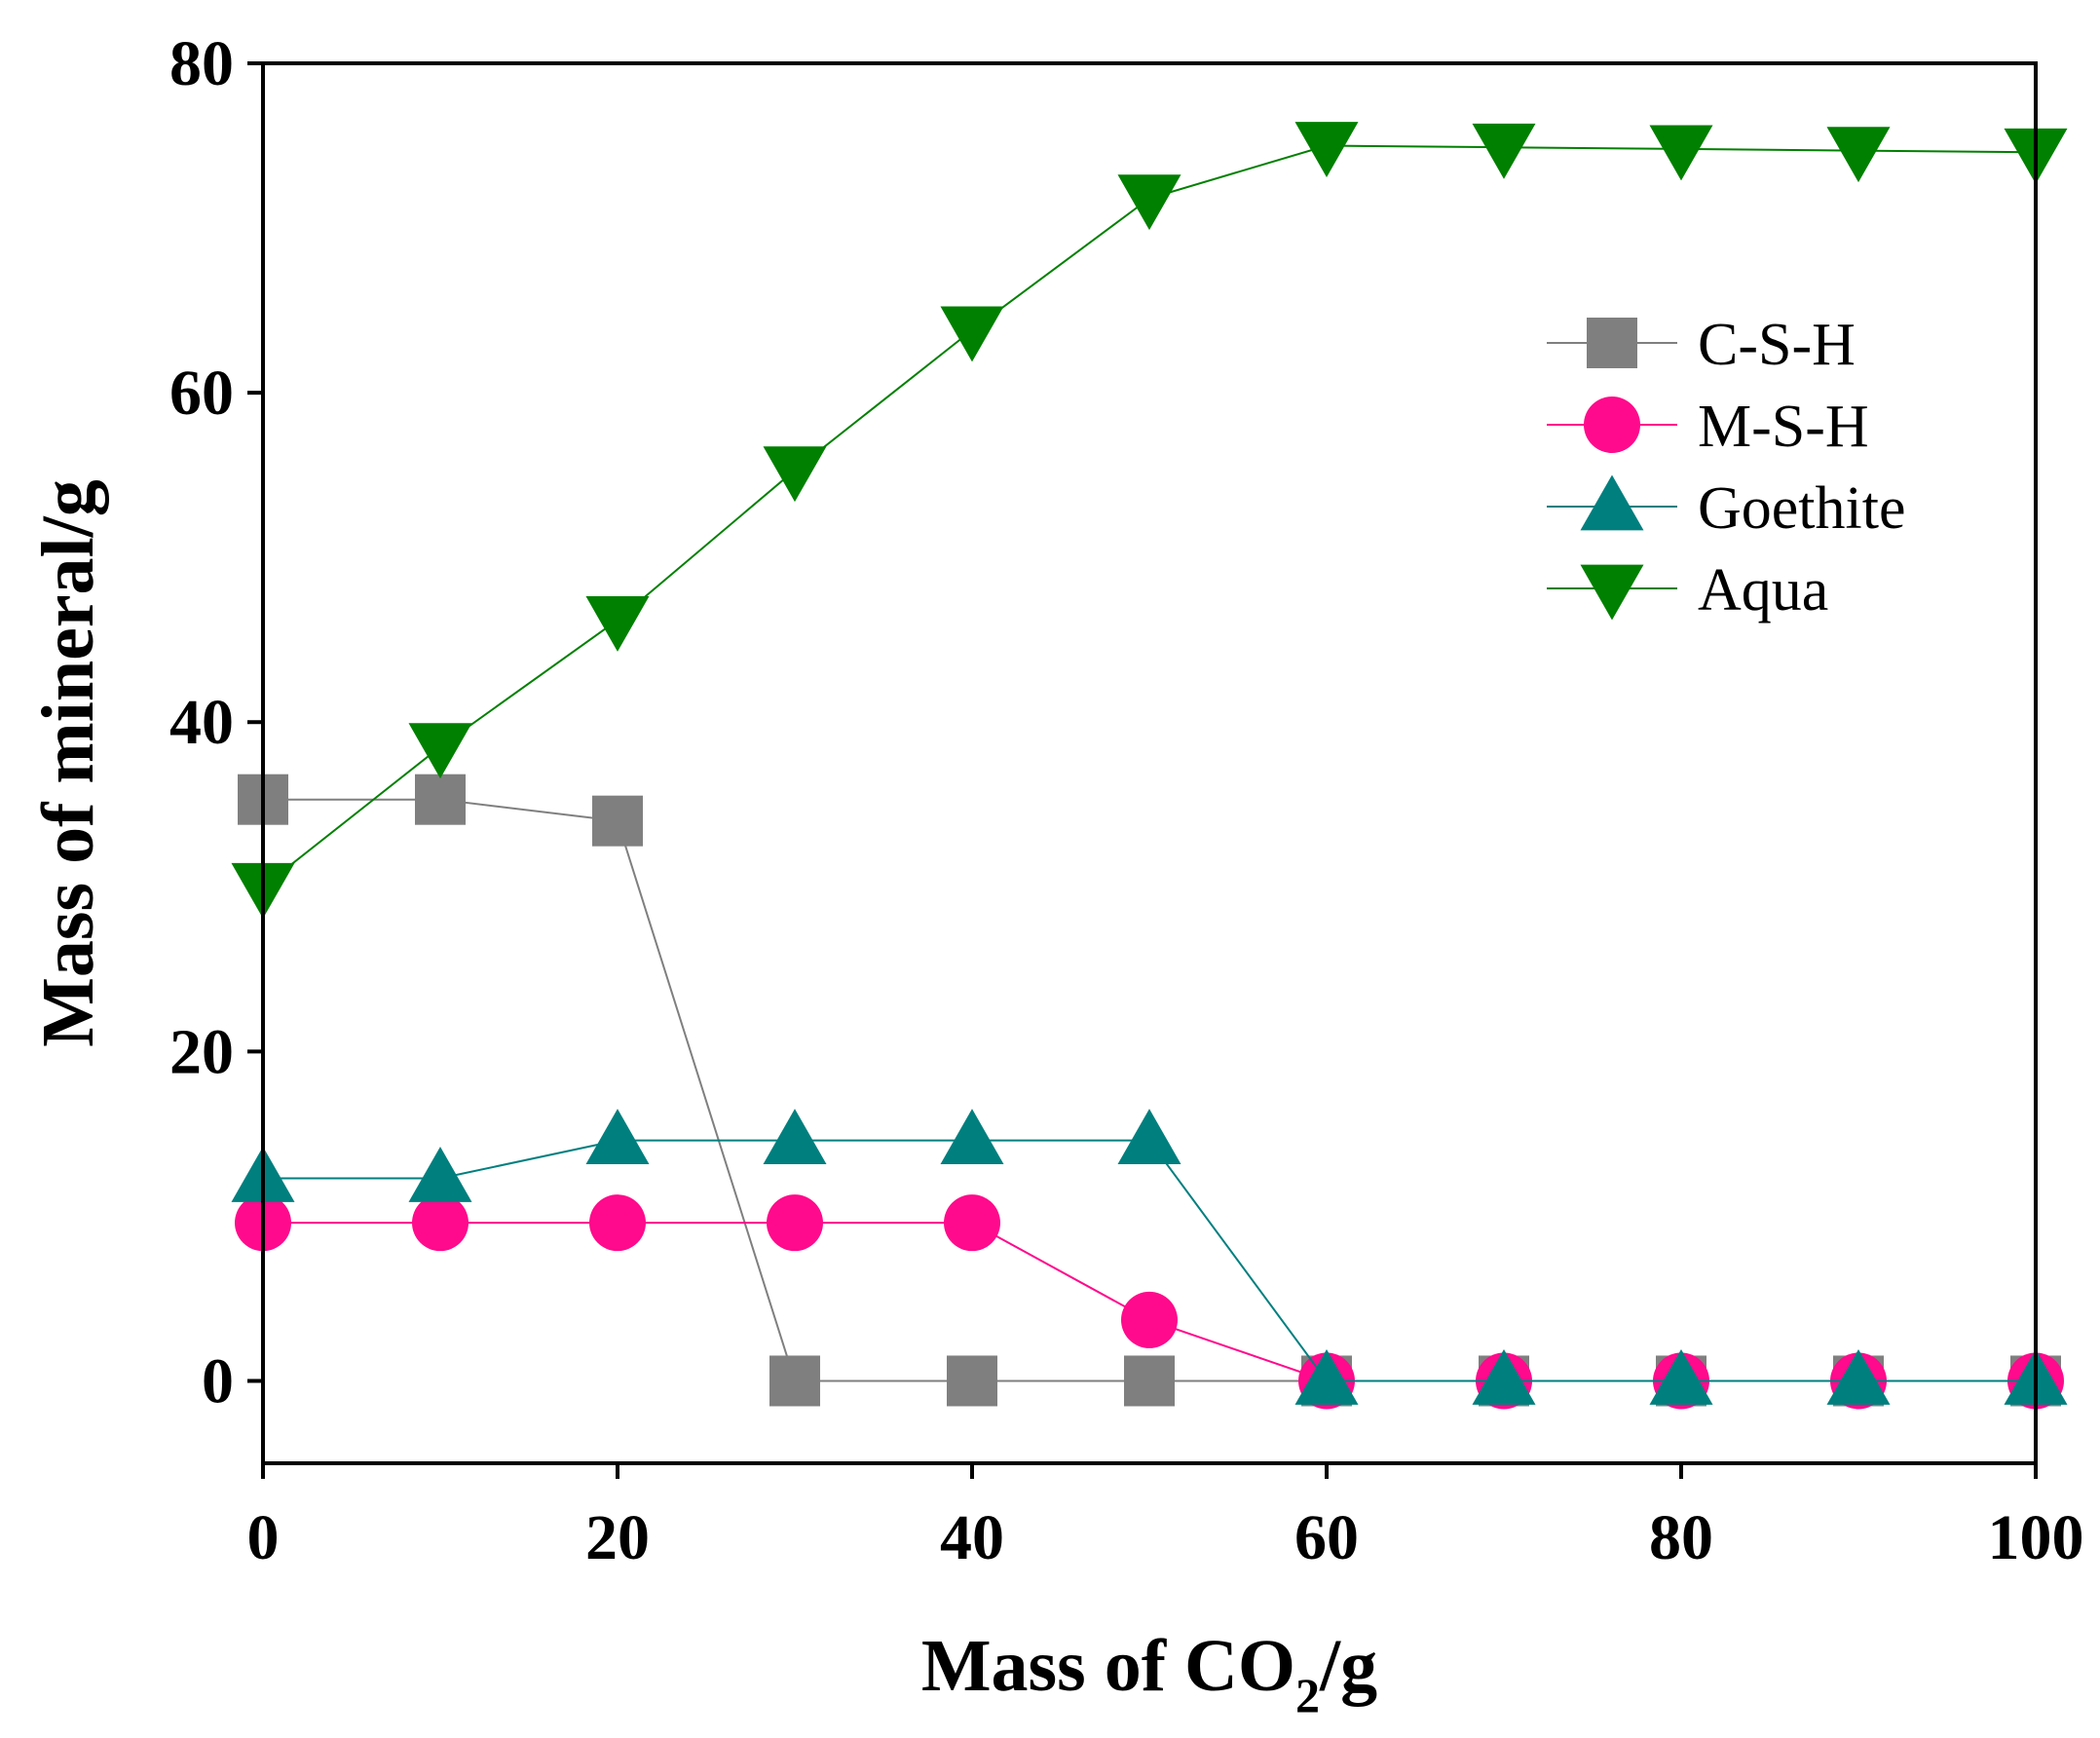 The width and height of the screenshot is (2100, 1738). I want to click on x-axis-title: Mass of CO2/g, so click(1149, 1674).